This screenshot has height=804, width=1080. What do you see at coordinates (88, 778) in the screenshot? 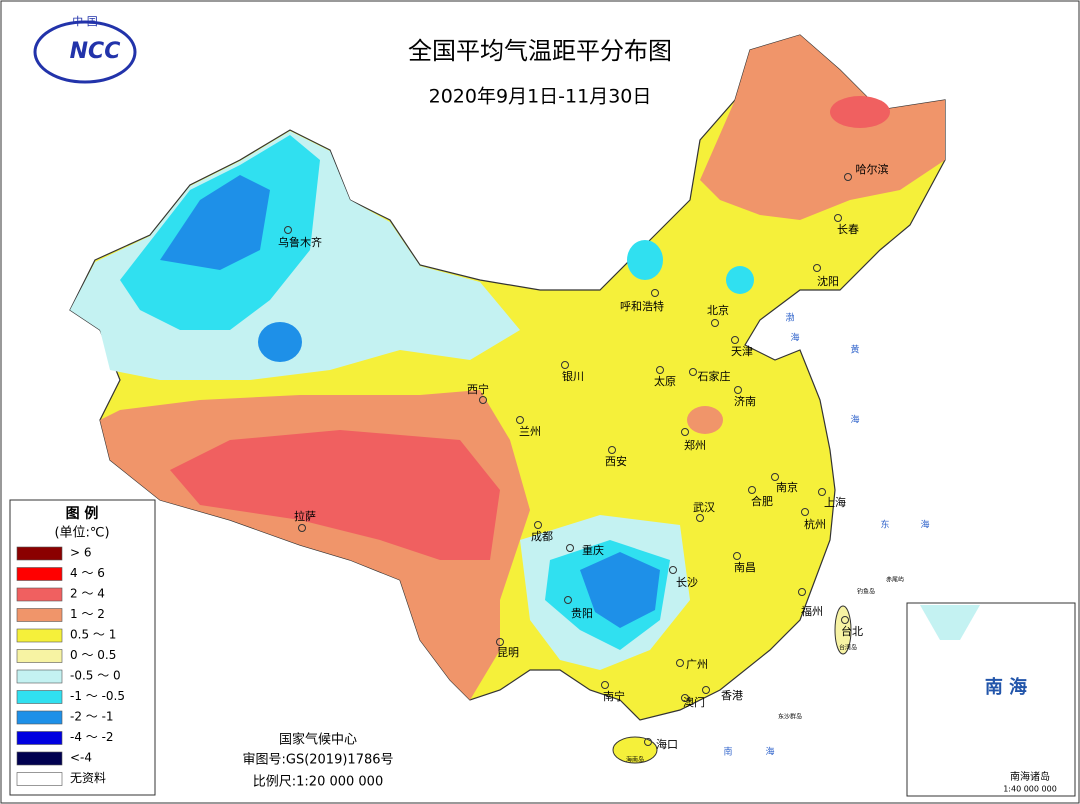
I see `legend-label: 无资料` at bounding box center [88, 778].